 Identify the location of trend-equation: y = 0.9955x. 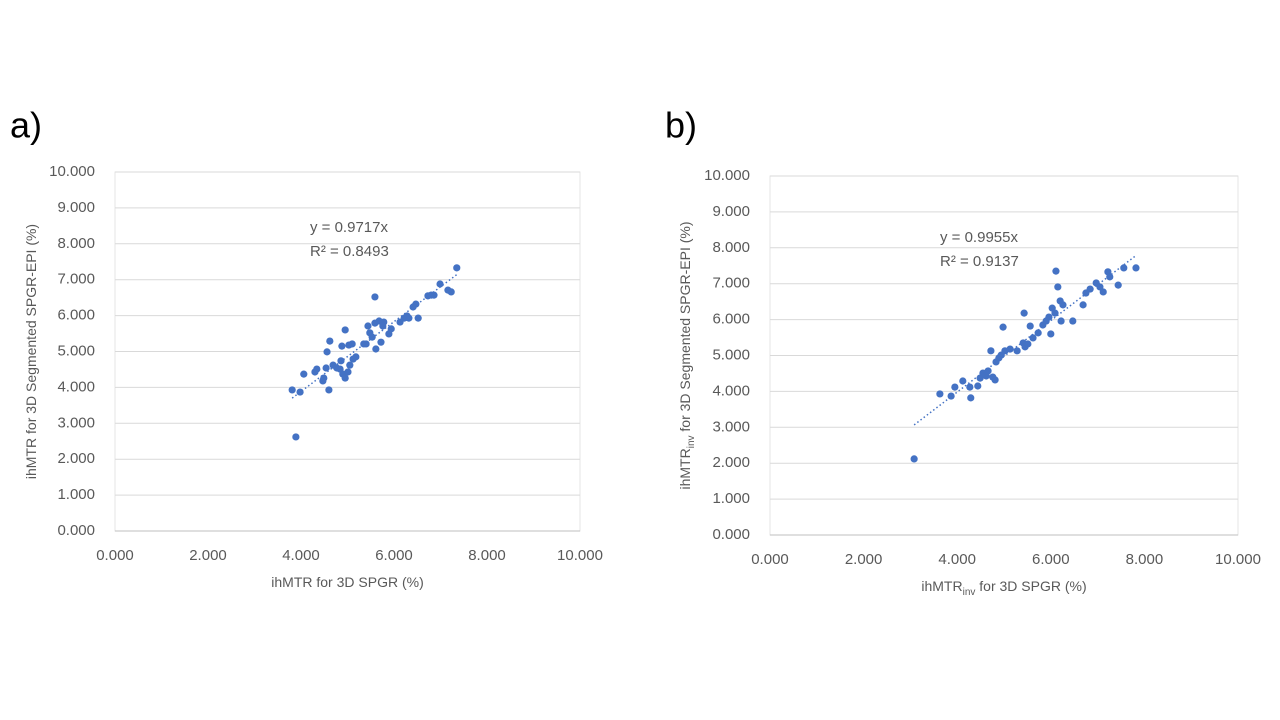
(979, 237).